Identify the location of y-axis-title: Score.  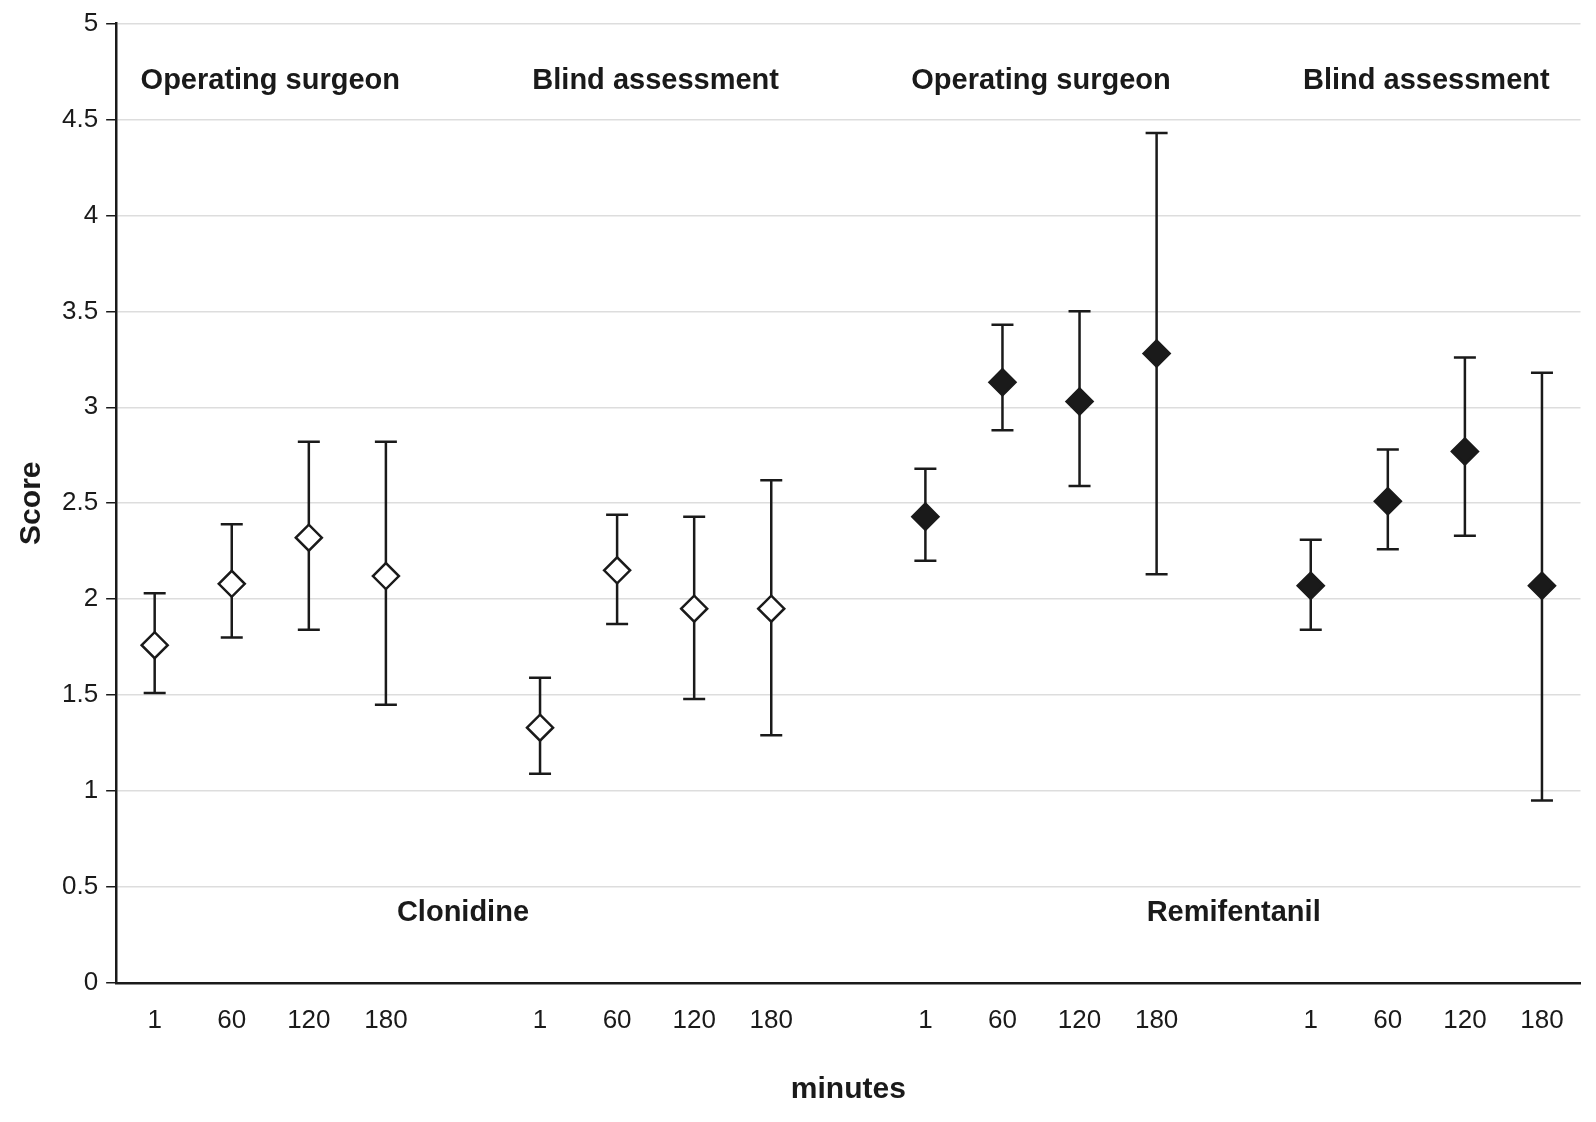
(30, 503).